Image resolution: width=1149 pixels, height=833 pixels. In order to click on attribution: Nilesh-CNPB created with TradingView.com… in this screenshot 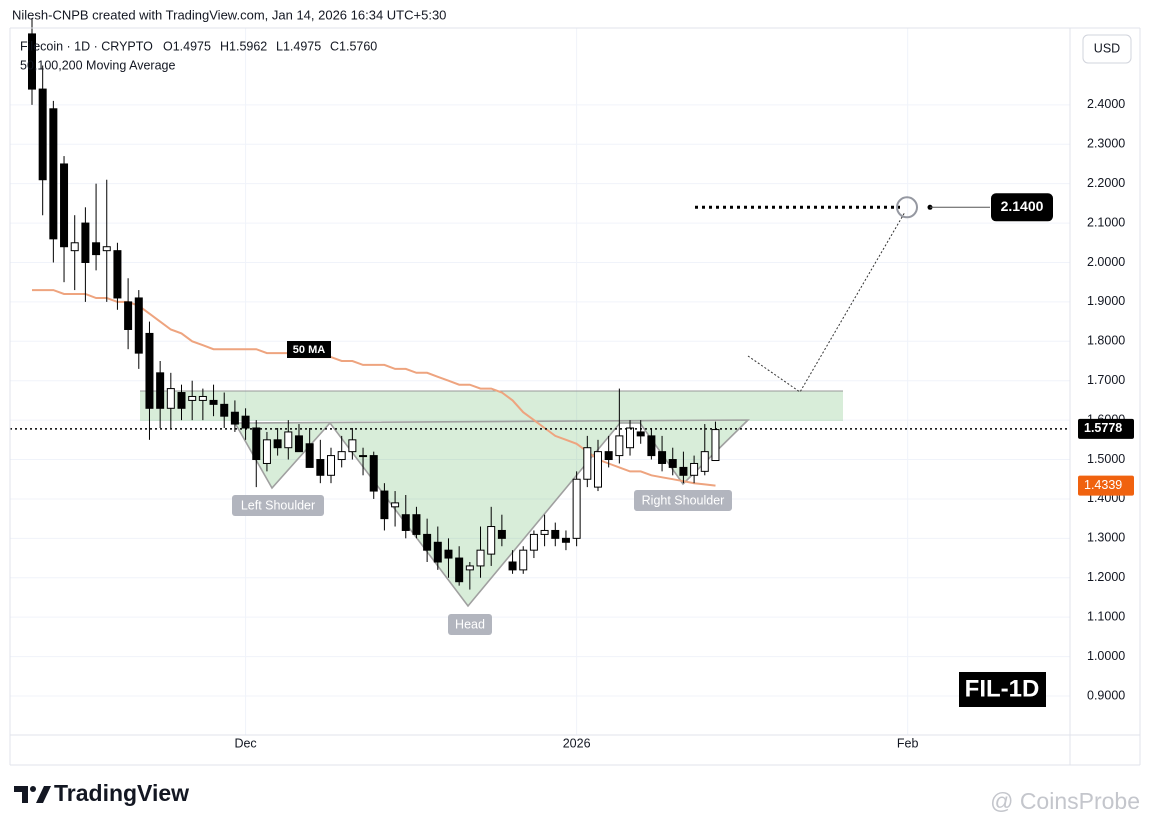, I will do `click(229, 14)`.